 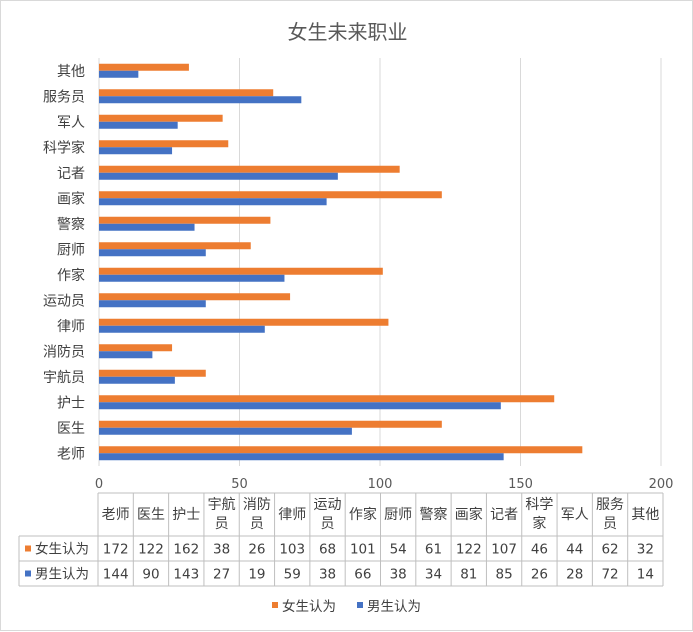 What do you see at coordinates (71, 429) in the screenshot?
I see `category-label-1: 医生` at bounding box center [71, 429].